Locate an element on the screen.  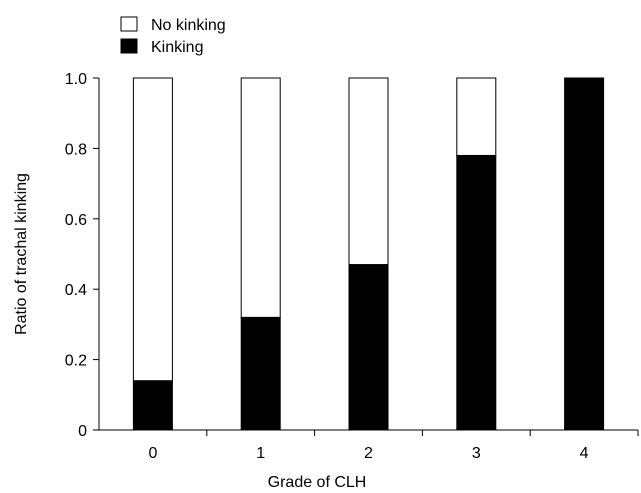
y-tick-label: 0 is located at coordinates (82, 431).